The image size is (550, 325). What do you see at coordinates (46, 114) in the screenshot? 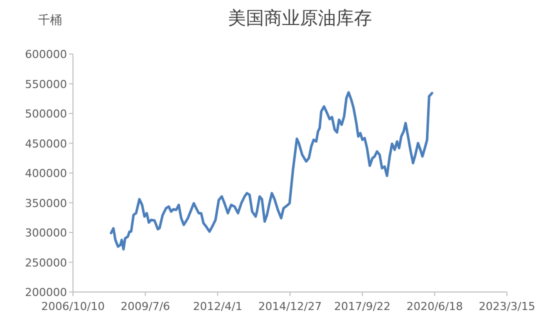
I see `y-tick-label: 500000` at bounding box center [46, 114].